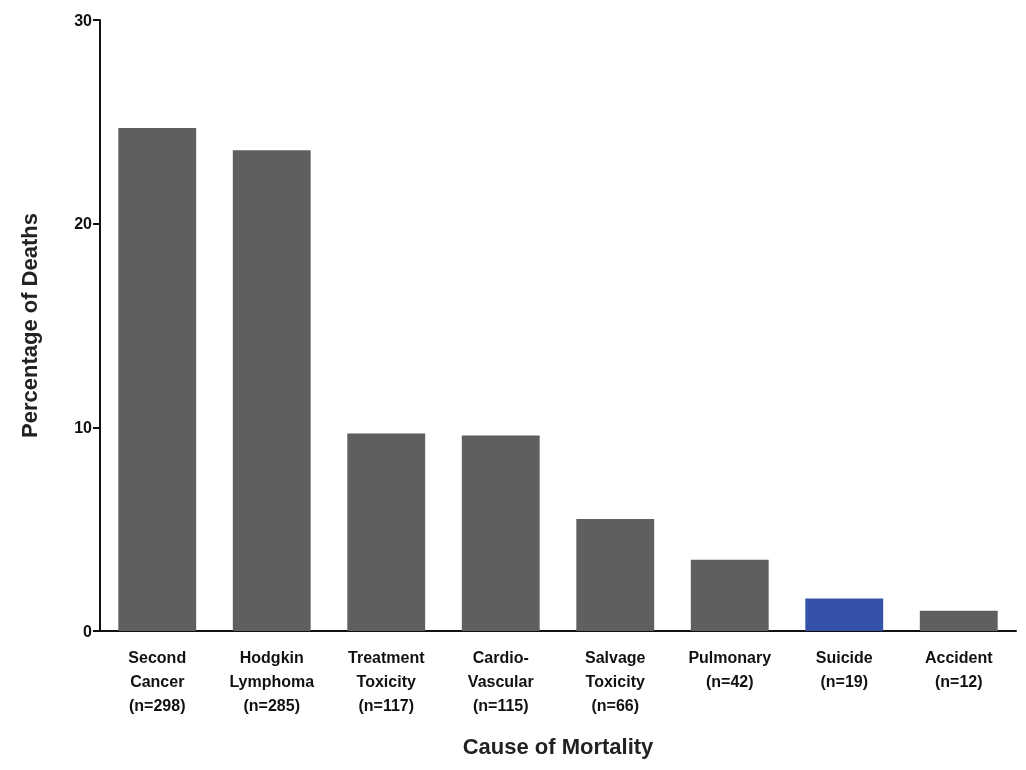 The height and width of the screenshot is (770, 1026). I want to click on x-tick-label: Accident (n=12), so click(959, 669).